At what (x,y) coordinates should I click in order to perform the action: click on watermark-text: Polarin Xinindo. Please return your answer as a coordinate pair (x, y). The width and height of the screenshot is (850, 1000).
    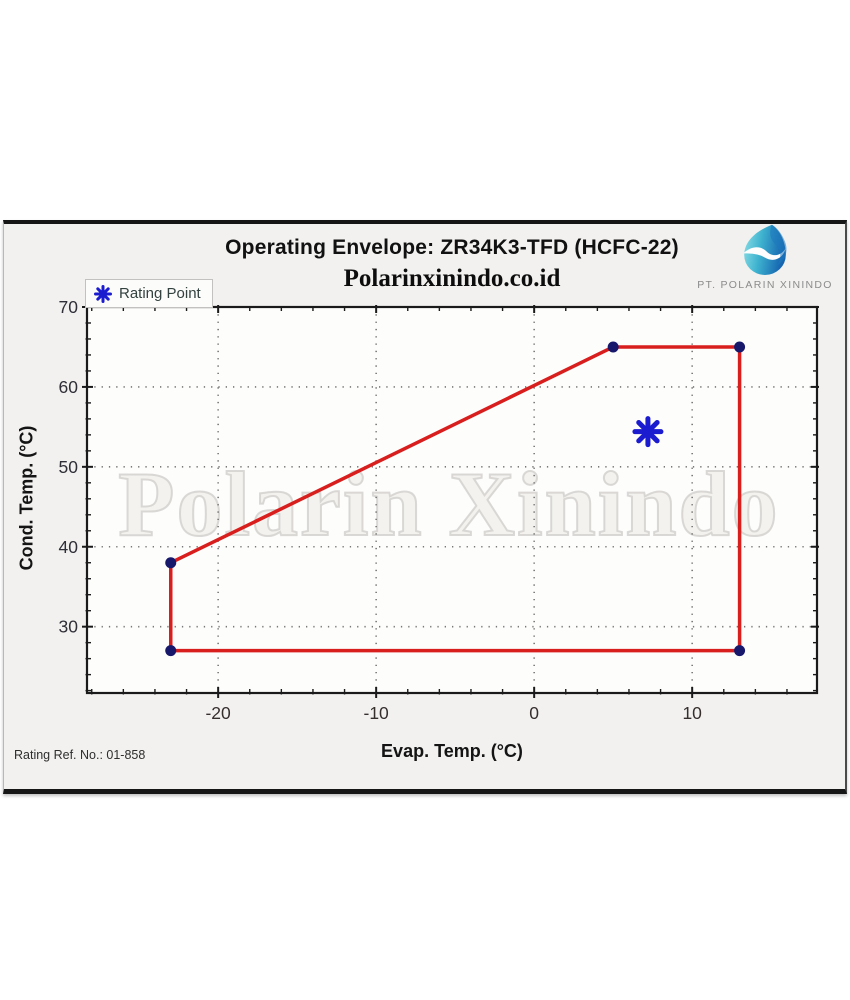
    Looking at the image, I should click on (448, 504).